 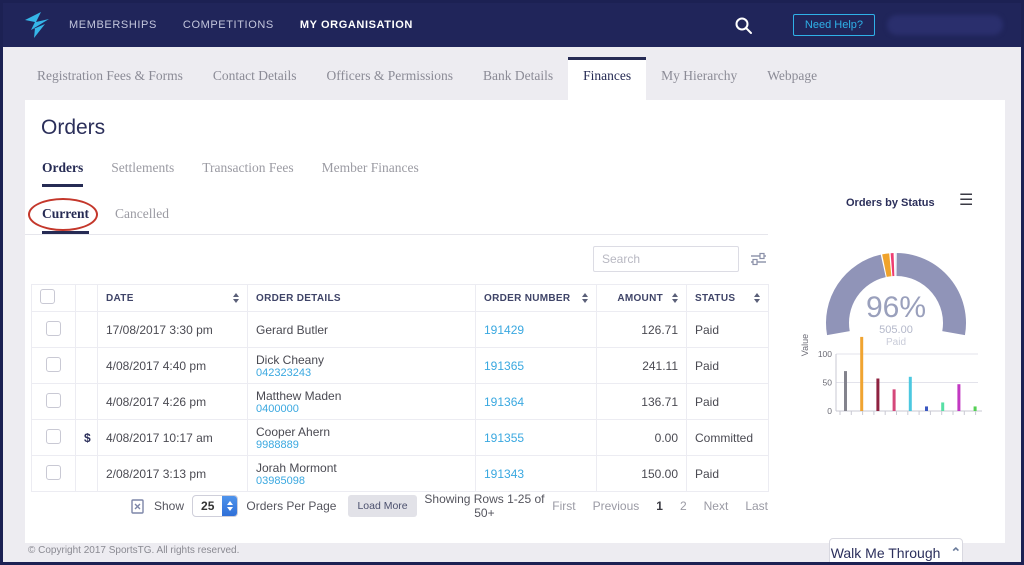 I want to click on chevron-up-icon: ⌃, so click(x=956, y=552).